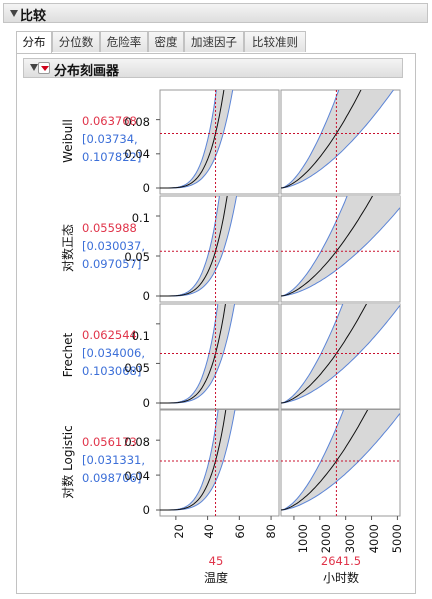  Describe the element at coordinates (214, 41) in the screenshot. I see `tab-acceleration-factor: 加速因子` at that location.